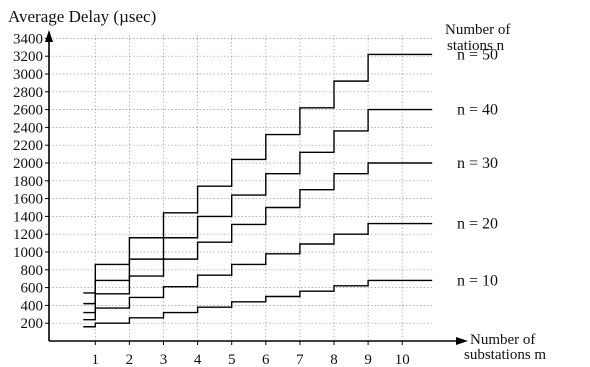  I want to click on y-tick-label: 2800, so click(28, 93).